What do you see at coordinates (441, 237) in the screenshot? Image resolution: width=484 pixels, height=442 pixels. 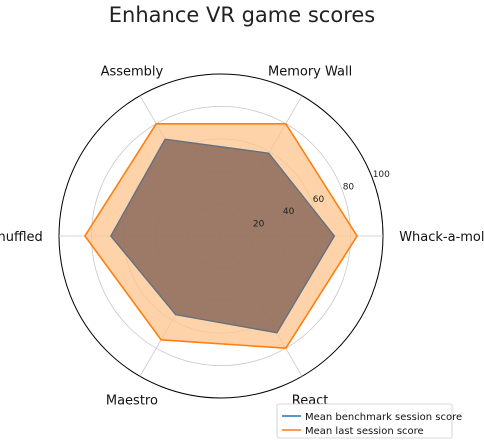 I see `axis-label-0: Whack-a-mole` at bounding box center [441, 237].